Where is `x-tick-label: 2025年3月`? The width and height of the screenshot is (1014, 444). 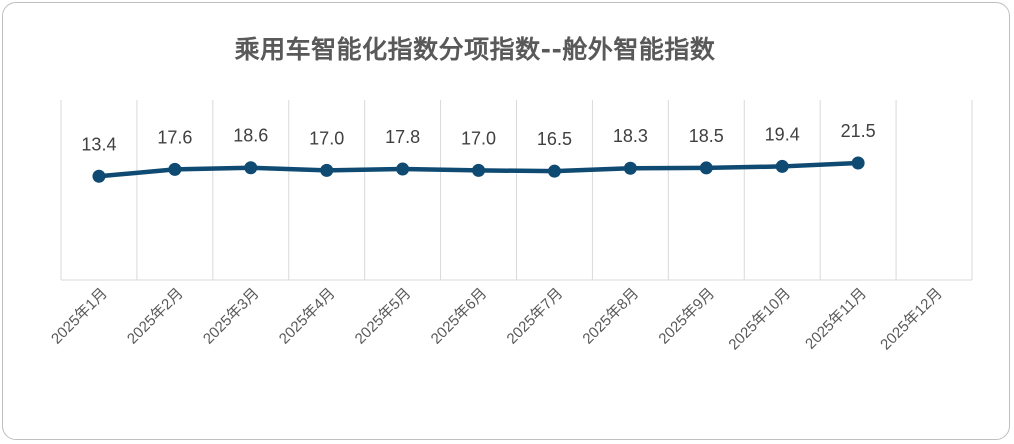 x-tick-label: 2025年3月 is located at coordinates (231, 316).